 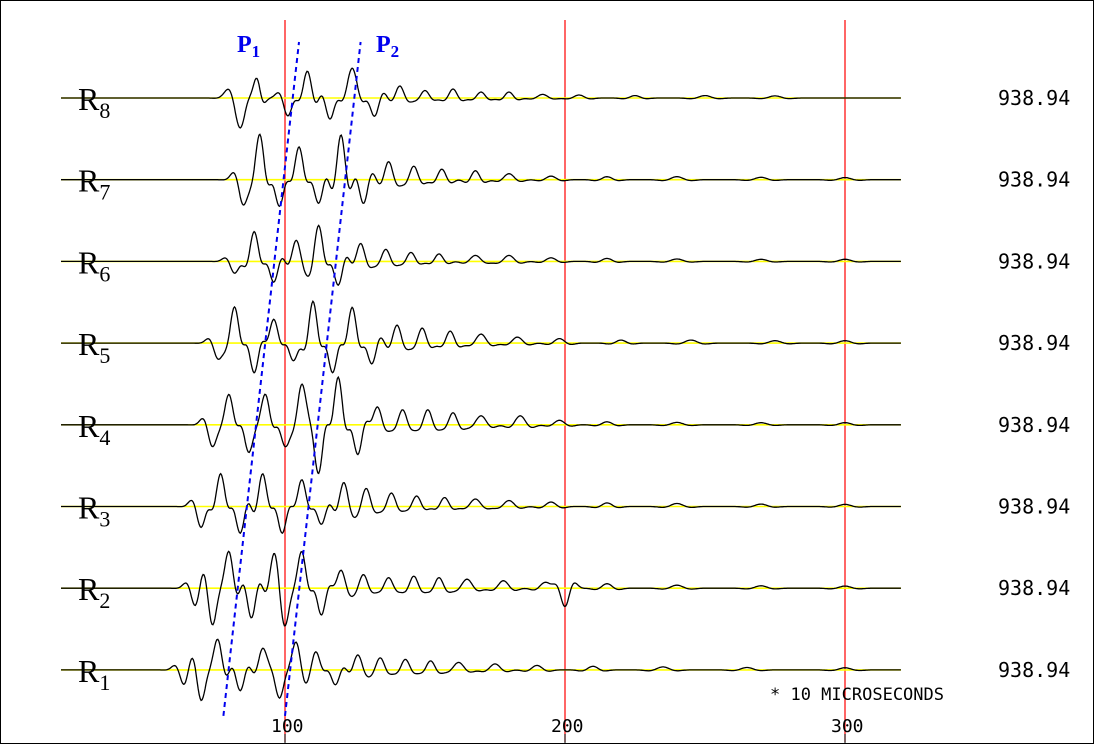 I want to click on x-axis: 100 200 300 * 10 MICROSECONDS, so click(x=607, y=714).